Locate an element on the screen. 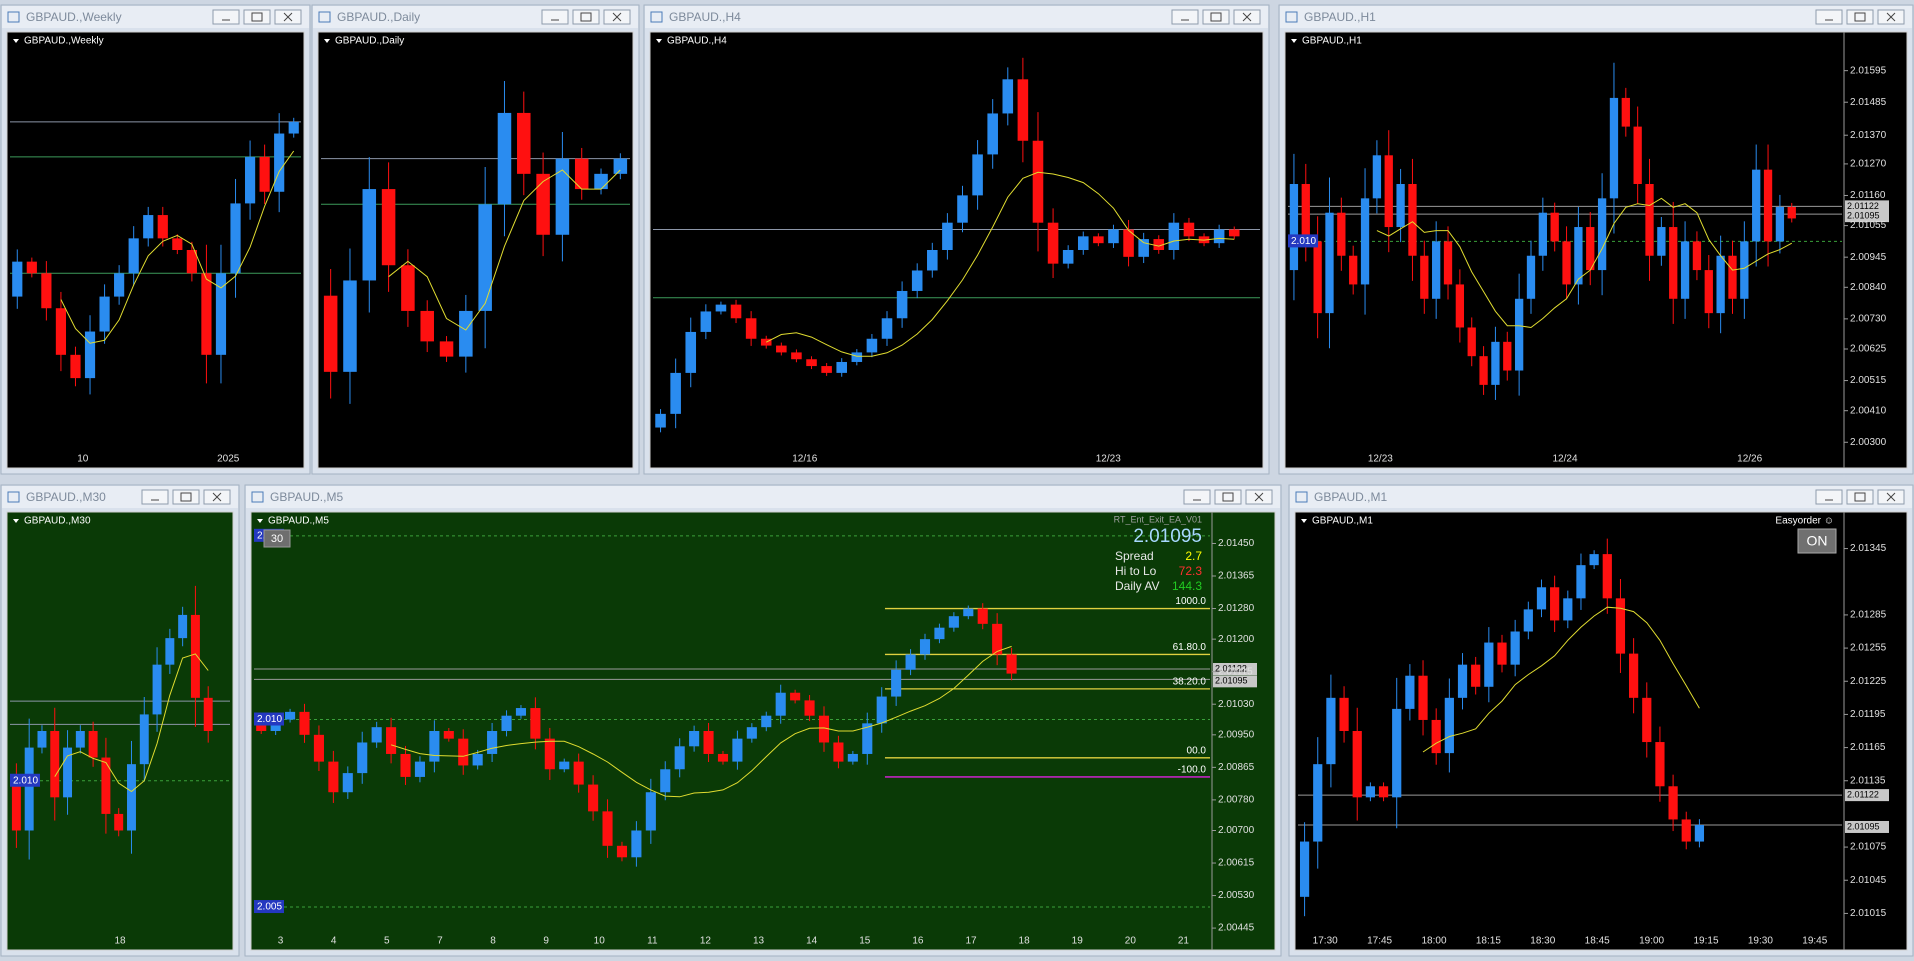  timeframe-button is located at coordinates (277, 538).